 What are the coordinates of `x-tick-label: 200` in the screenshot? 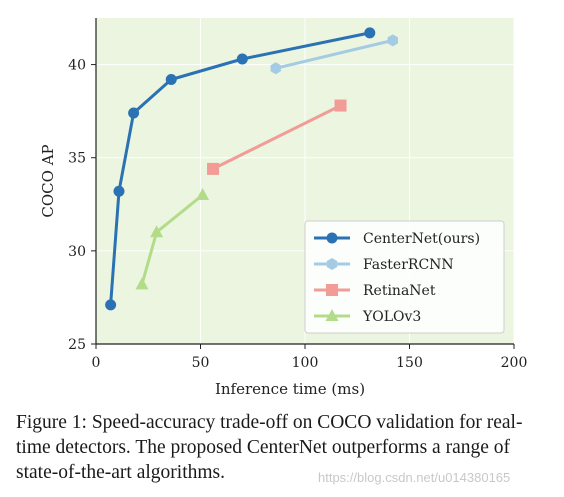 It's located at (514, 363).